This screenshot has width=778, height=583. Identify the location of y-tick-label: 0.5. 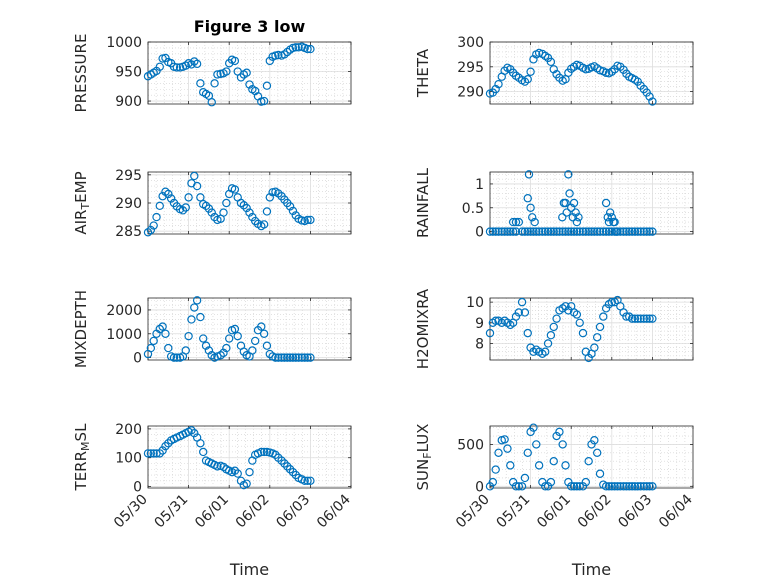
(473, 209).